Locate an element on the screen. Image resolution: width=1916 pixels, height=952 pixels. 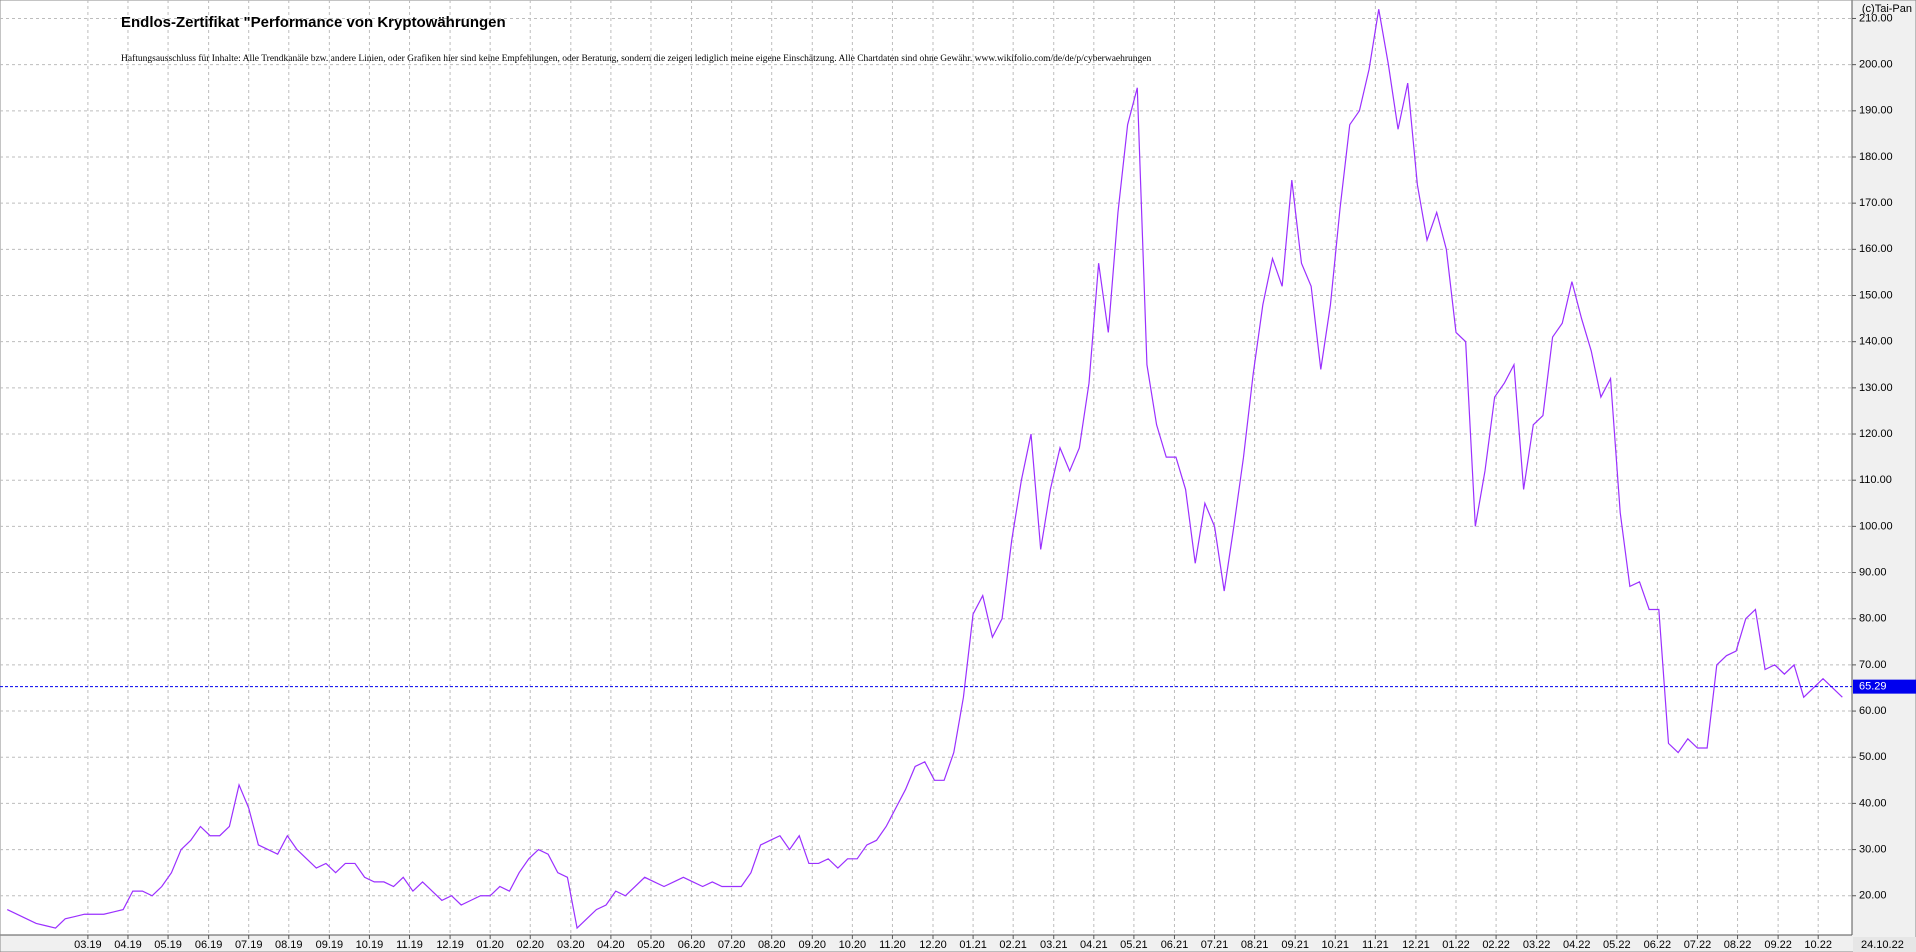
x-tick-label: 10.21 is located at coordinates (1336, 945).